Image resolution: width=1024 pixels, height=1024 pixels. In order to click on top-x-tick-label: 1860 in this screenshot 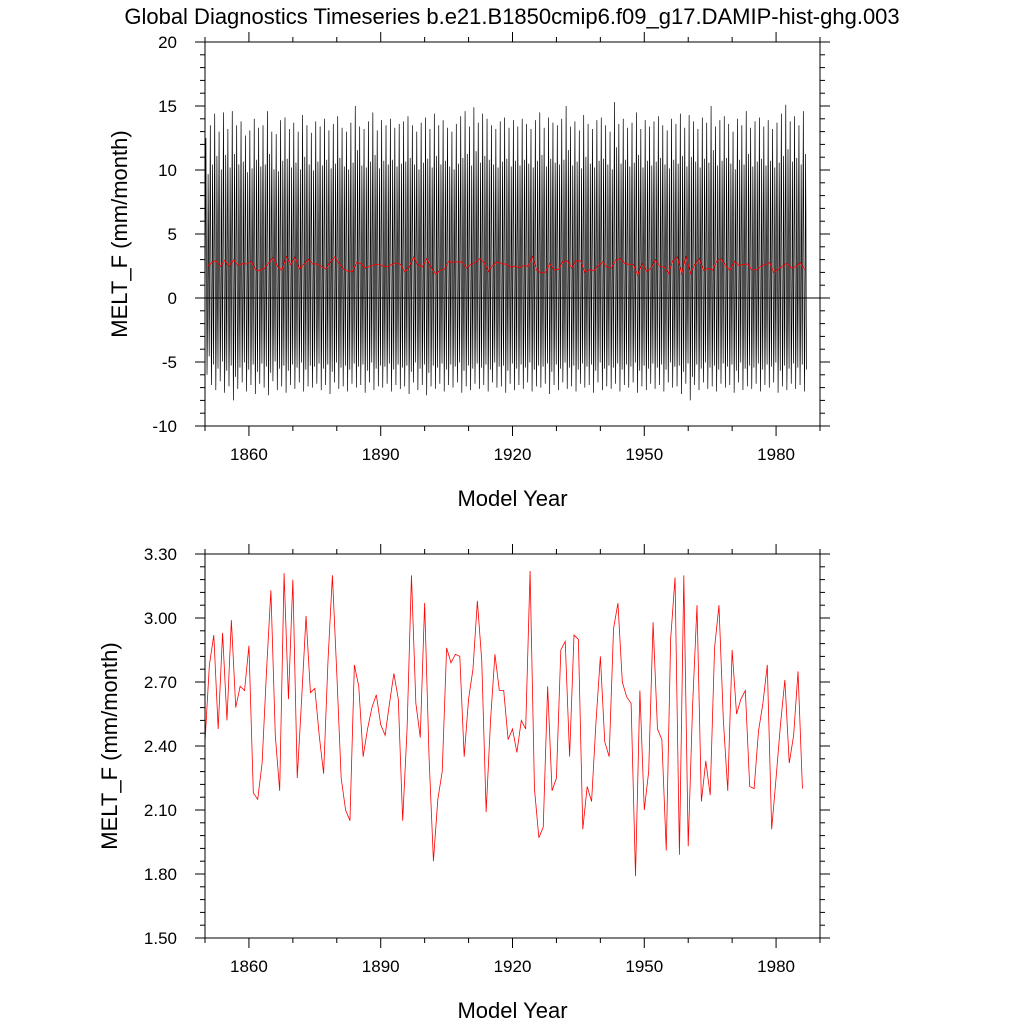, I will do `click(249, 454)`.